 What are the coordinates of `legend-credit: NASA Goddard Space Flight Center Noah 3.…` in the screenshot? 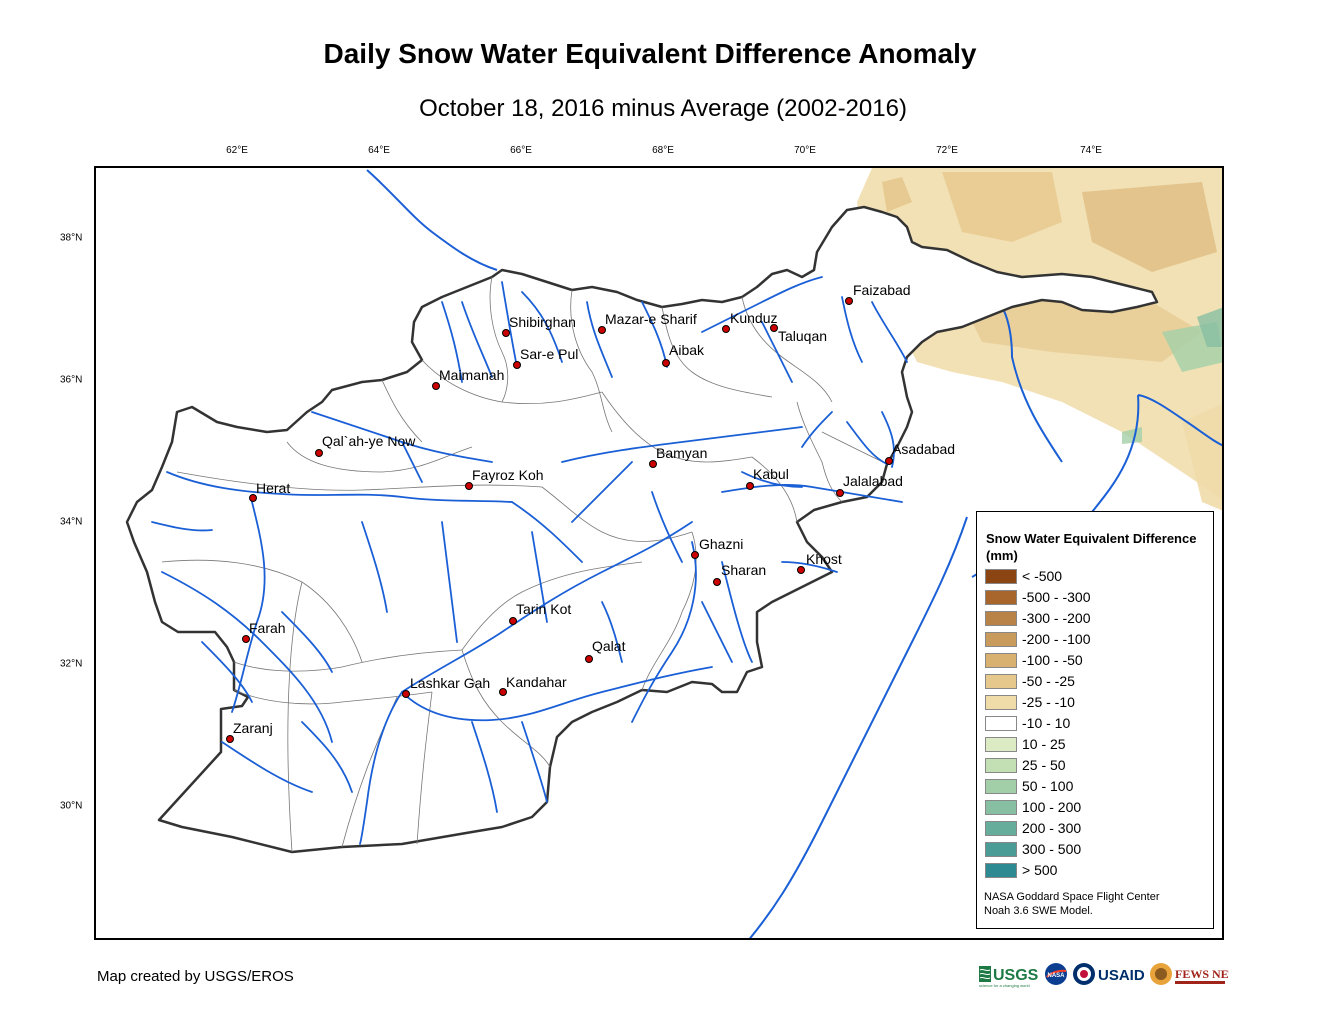 It's located at (1096, 904).